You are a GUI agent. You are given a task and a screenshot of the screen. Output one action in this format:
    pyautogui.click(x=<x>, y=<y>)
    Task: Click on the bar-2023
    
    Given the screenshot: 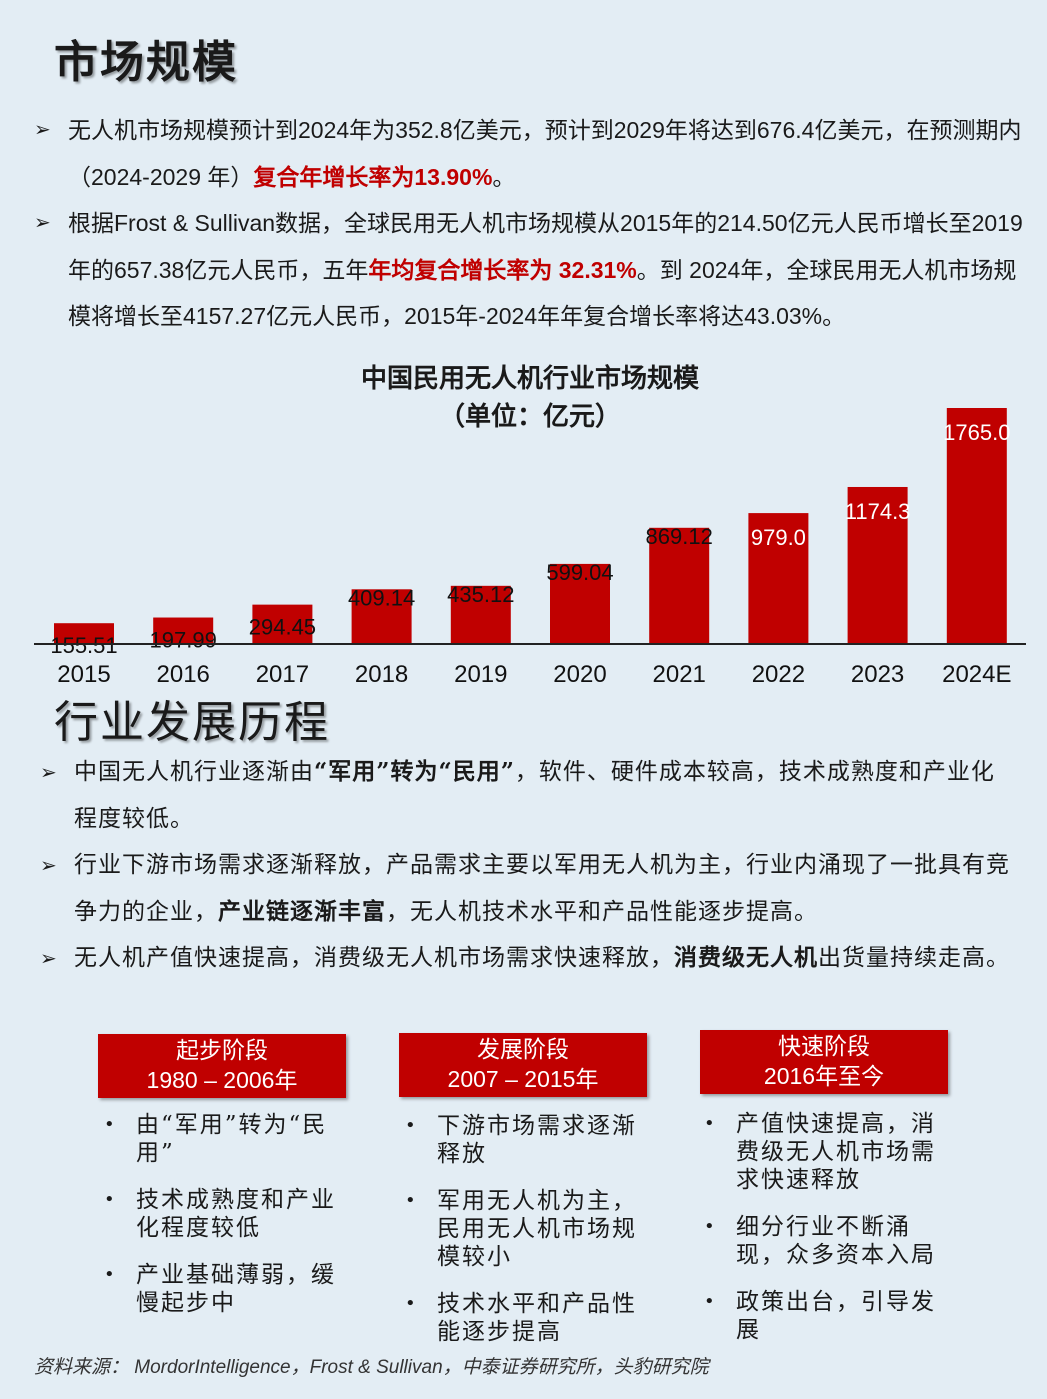 What is the action you would take?
    pyautogui.click(x=877, y=565)
    